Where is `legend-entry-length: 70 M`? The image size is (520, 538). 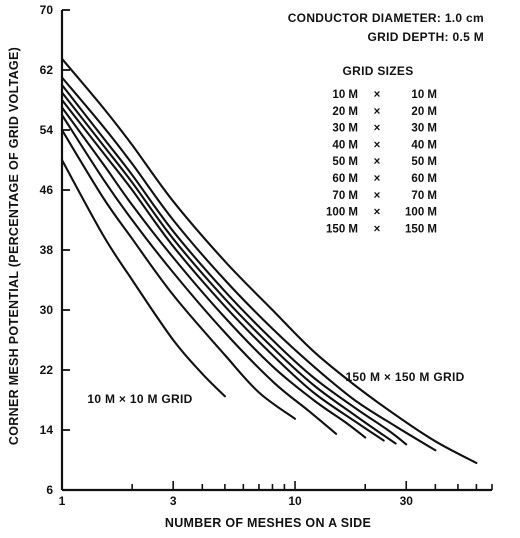
legend-entry-length: 70 M is located at coordinates (424, 196).